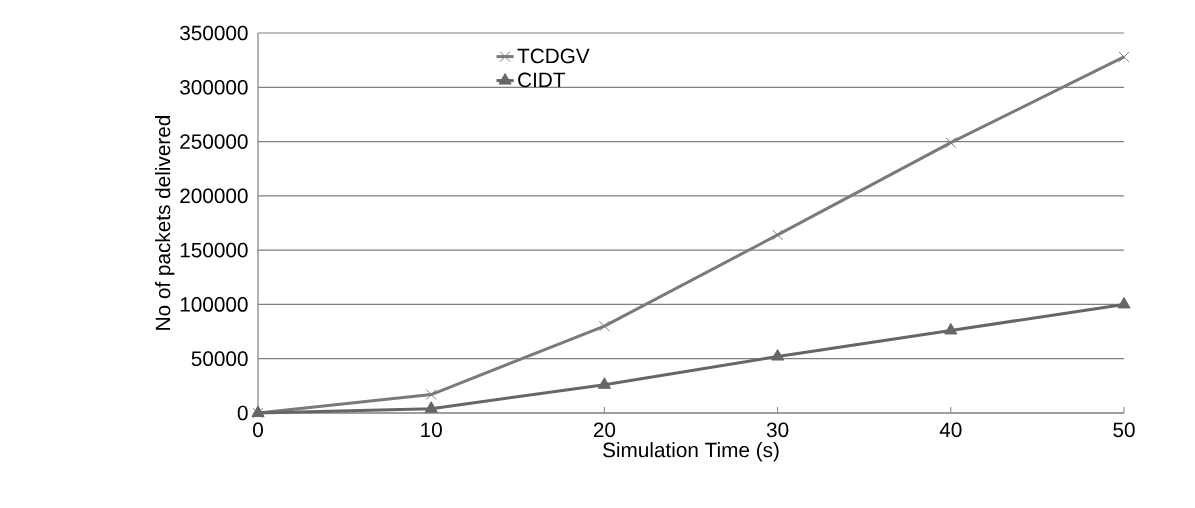 Image resolution: width=1195 pixels, height=508 pixels. What do you see at coordinates (214, 87) in the screenshot?
I see `y-tick-label: 300000` at bounding box center [214, 87].